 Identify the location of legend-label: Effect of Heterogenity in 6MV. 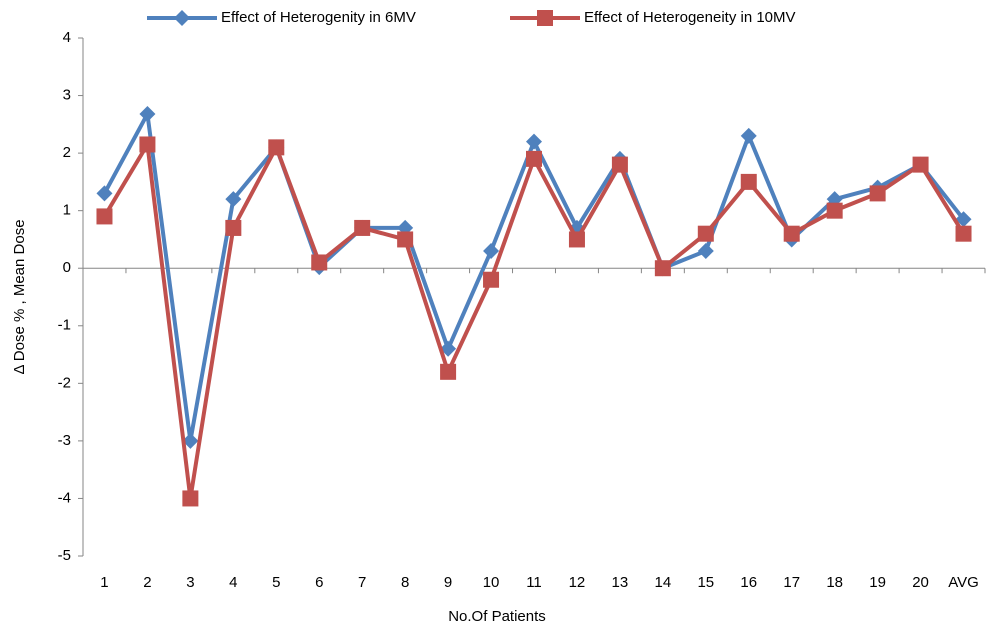
(318, 17).